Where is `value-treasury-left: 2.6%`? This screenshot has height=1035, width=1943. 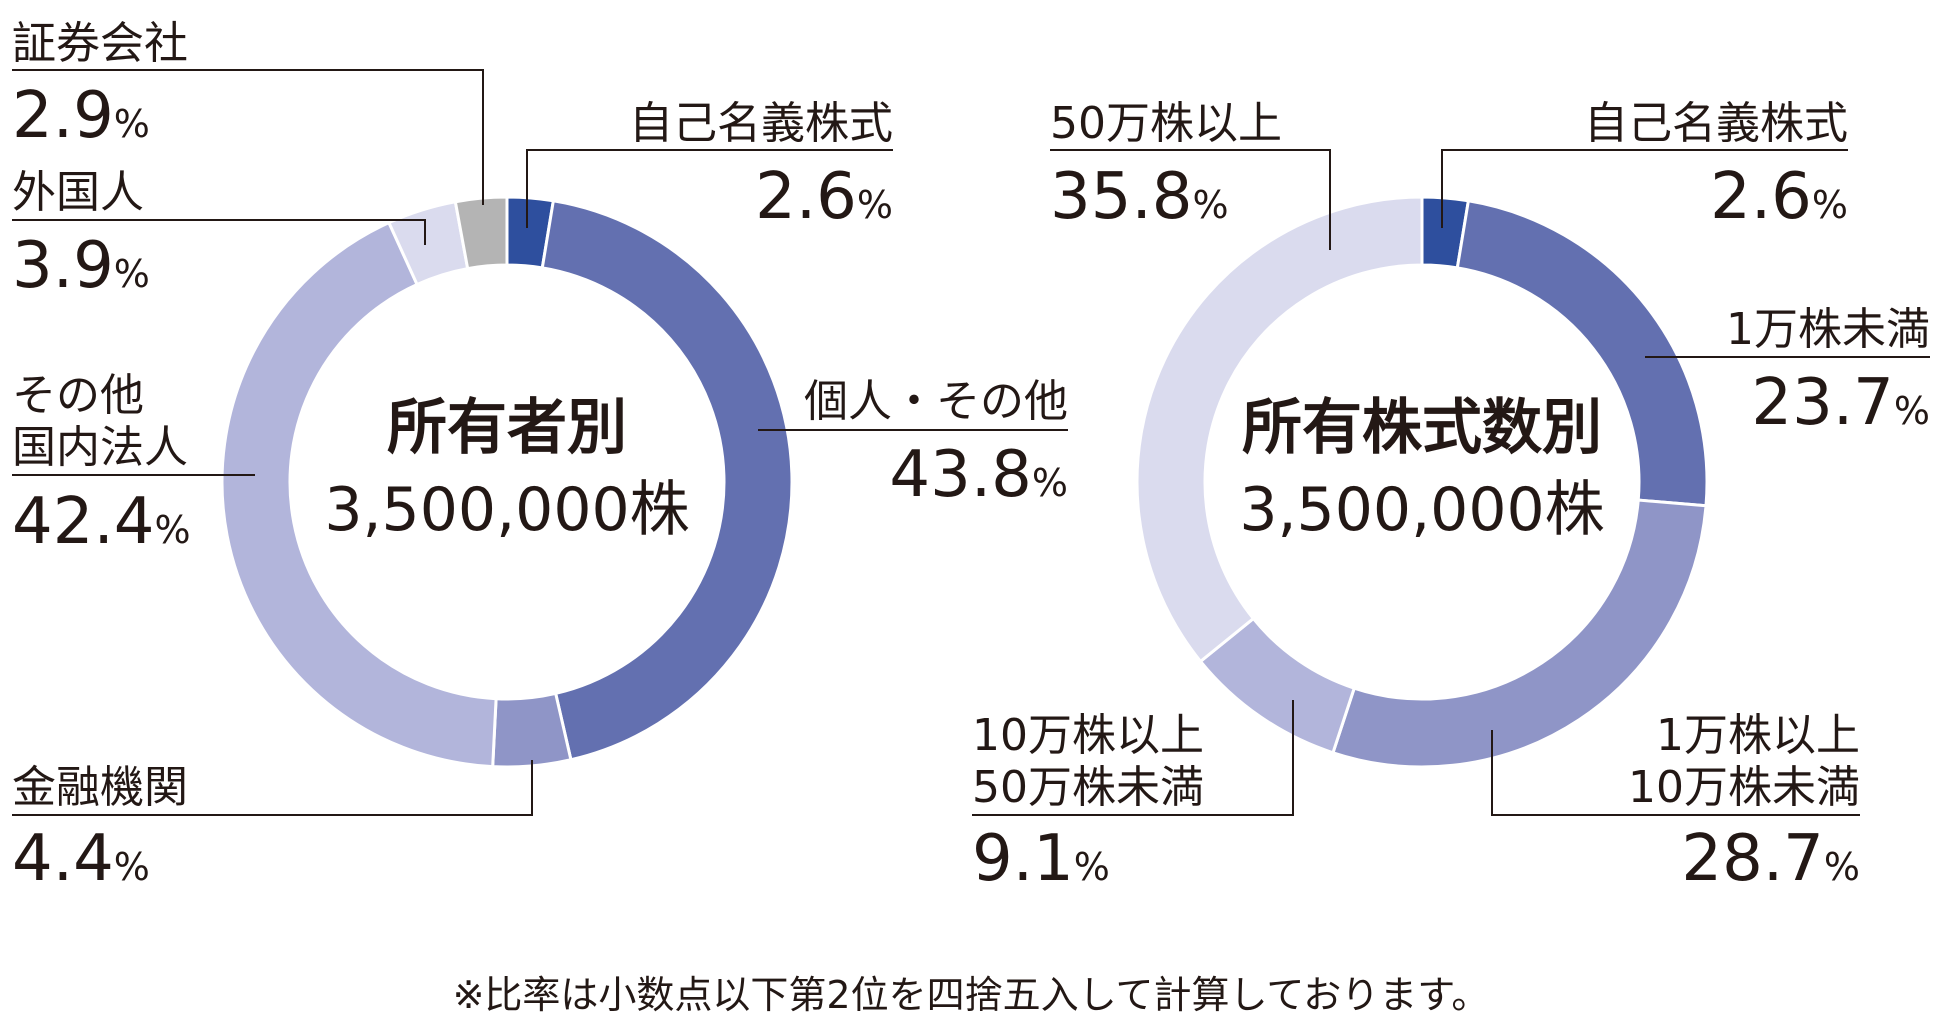
value-treasury-left: 2.6% is located at coordinates (824, 197).